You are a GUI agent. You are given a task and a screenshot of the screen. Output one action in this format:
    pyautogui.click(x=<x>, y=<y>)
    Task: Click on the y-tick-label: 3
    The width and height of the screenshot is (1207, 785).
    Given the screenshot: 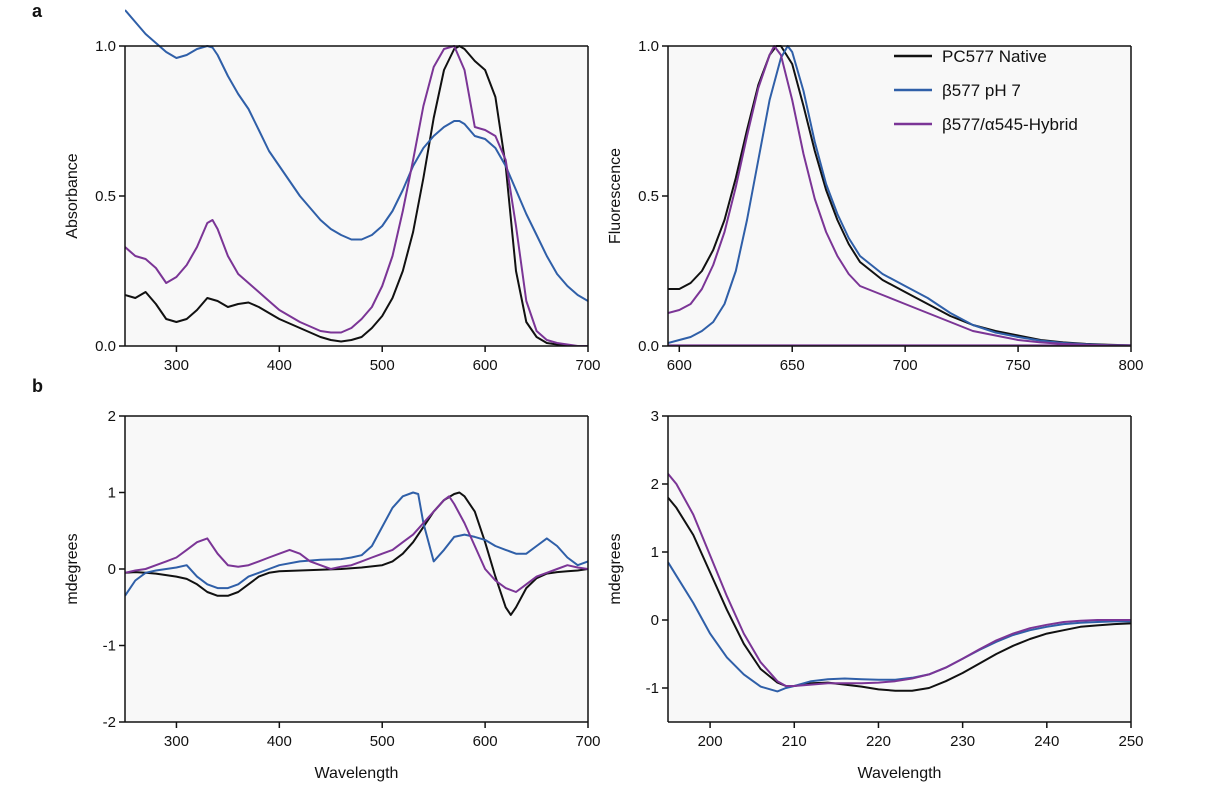 What is the action you would take?
    pyautogui.click(x=655, y=416)
    